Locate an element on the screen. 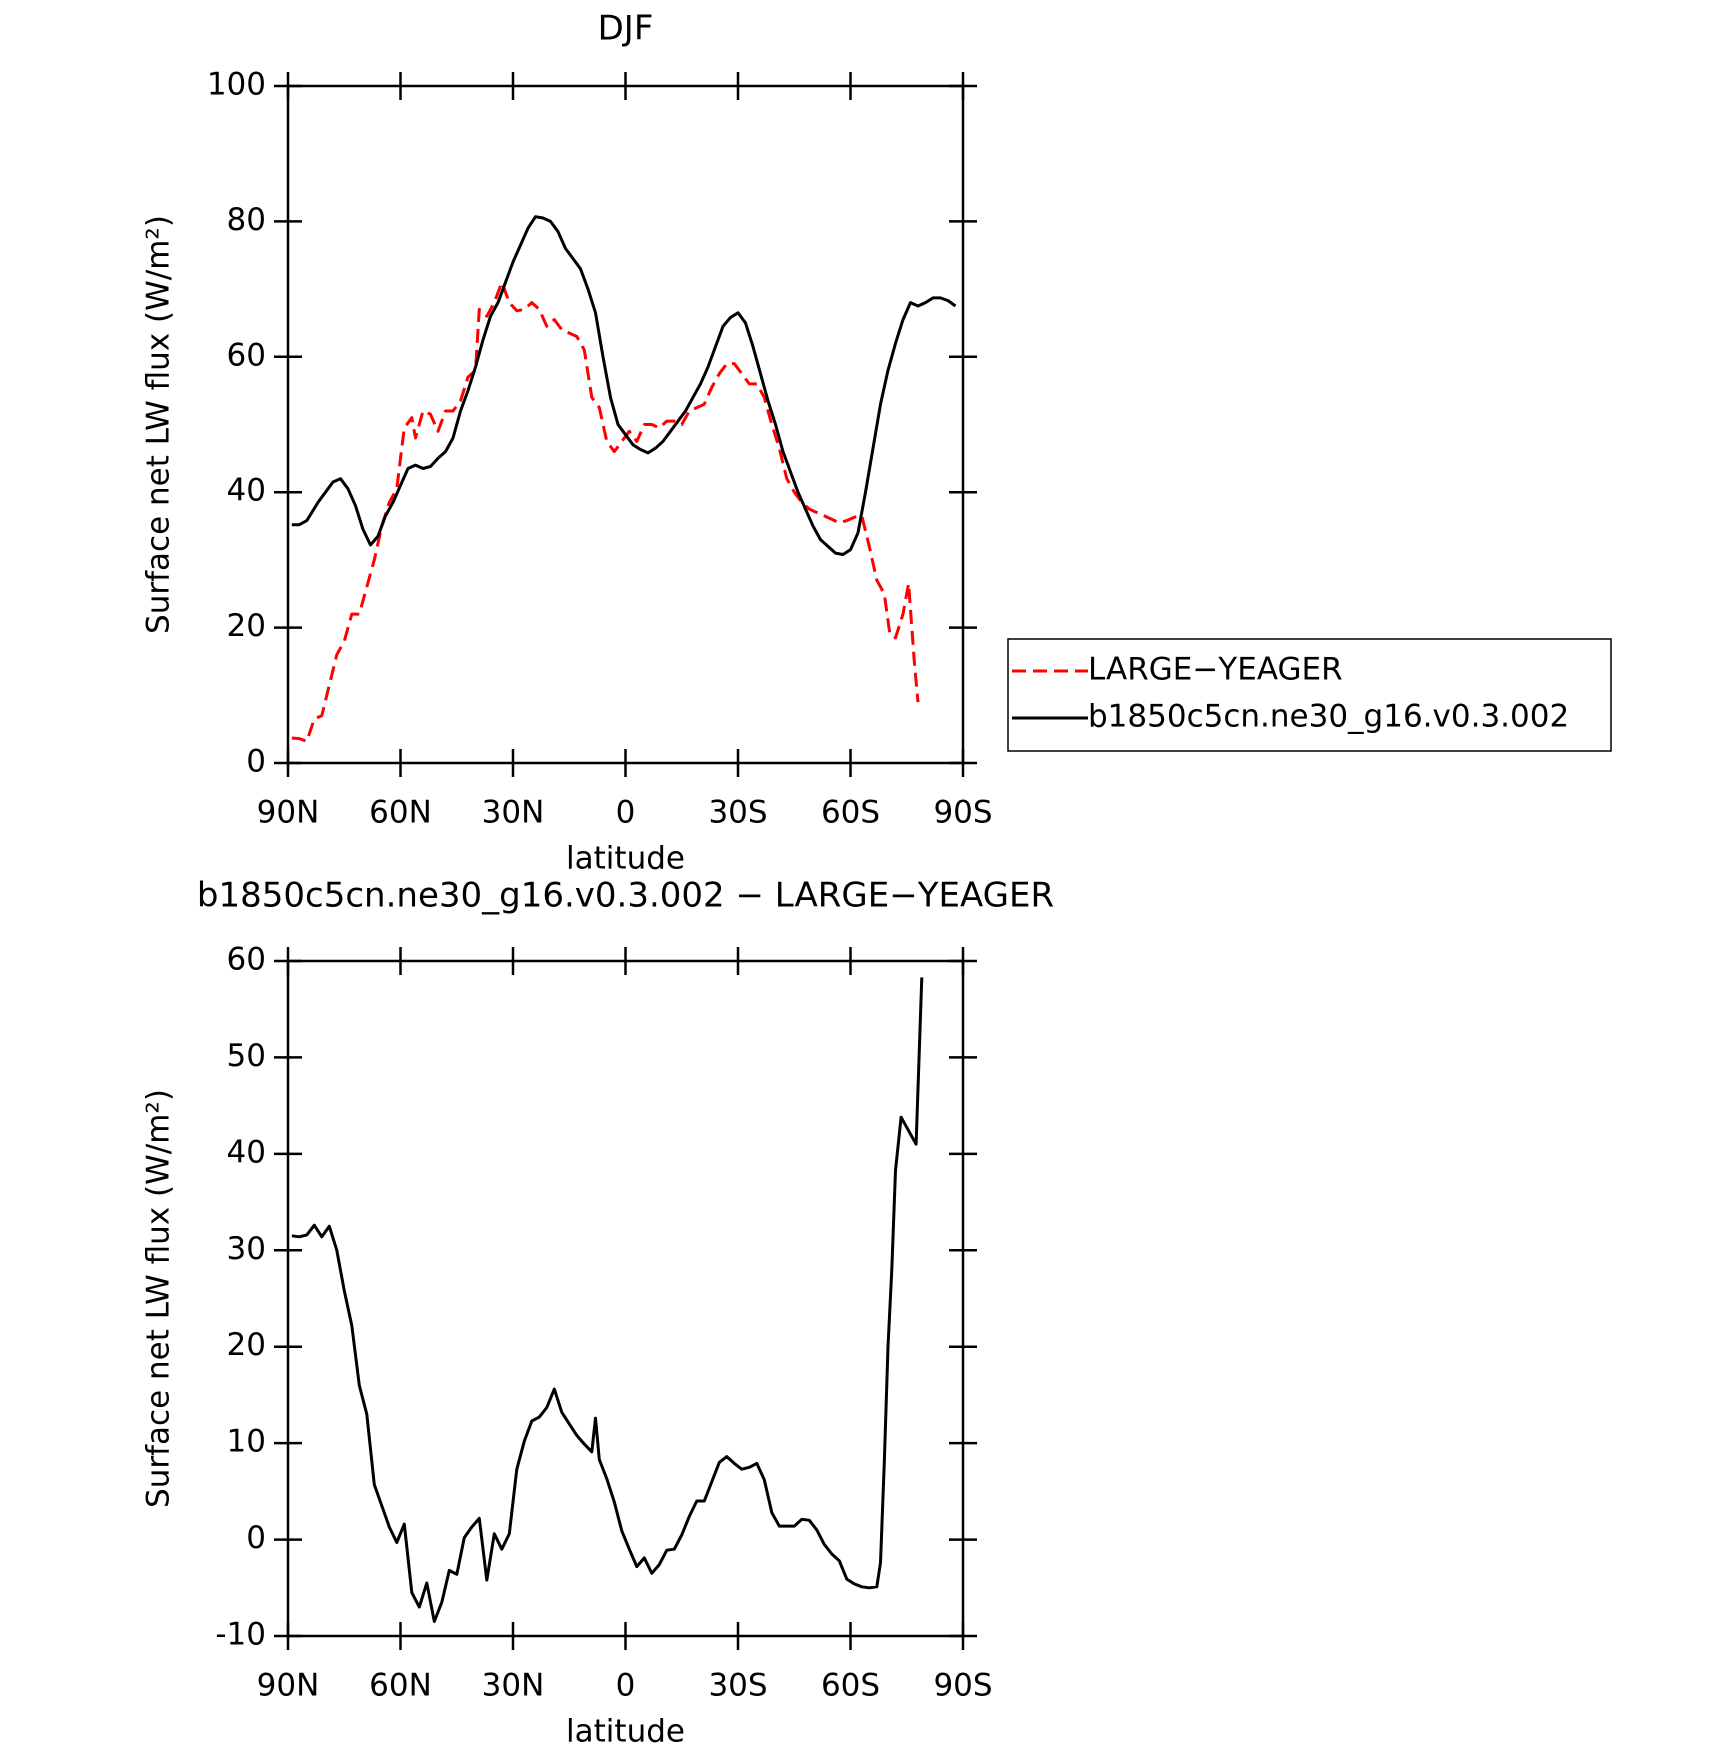 This screenshot has width=1710, height=1745. y-tick-label: -10 is located at coordinates (240, 1635).